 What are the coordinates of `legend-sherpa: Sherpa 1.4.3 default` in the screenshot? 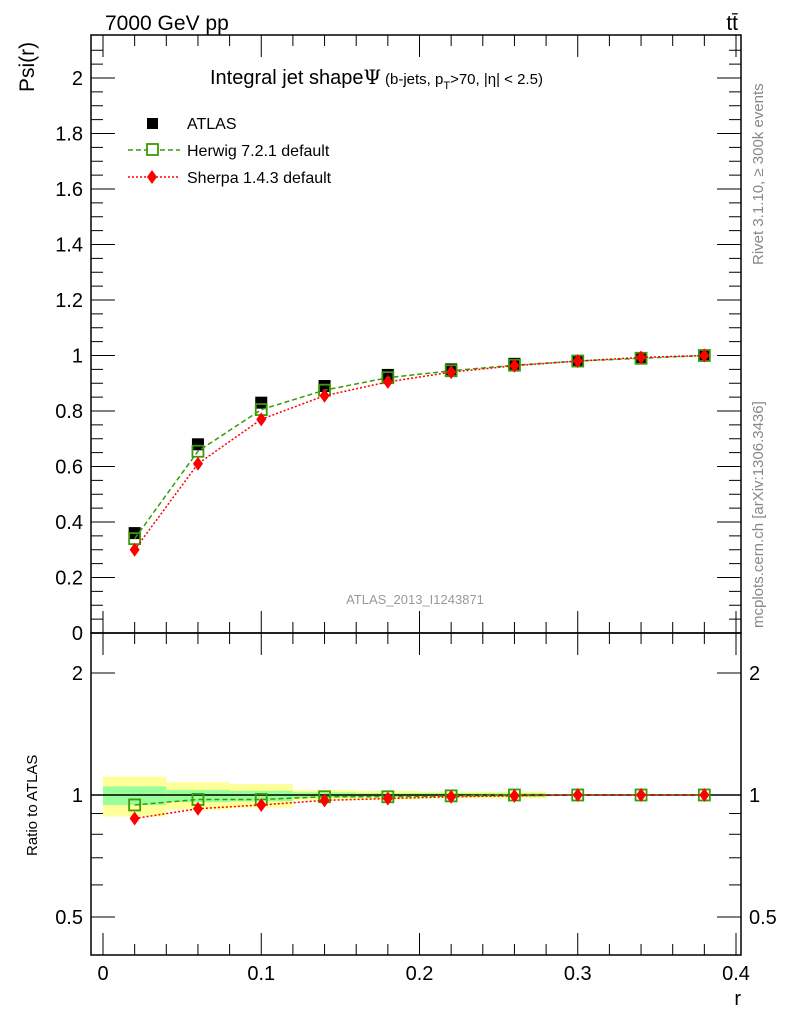 It's located at (259, 178).